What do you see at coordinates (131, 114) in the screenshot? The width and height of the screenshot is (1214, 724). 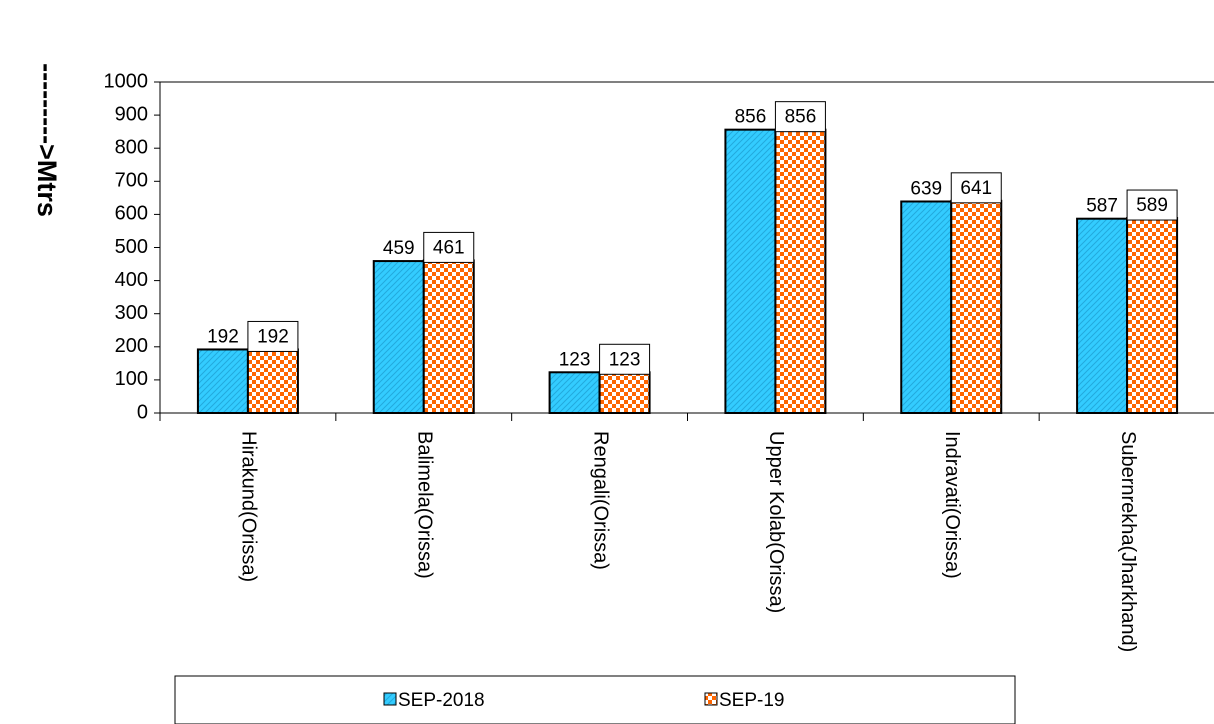 I see `y-tick-label: 900` at bounding box center [131, 114].